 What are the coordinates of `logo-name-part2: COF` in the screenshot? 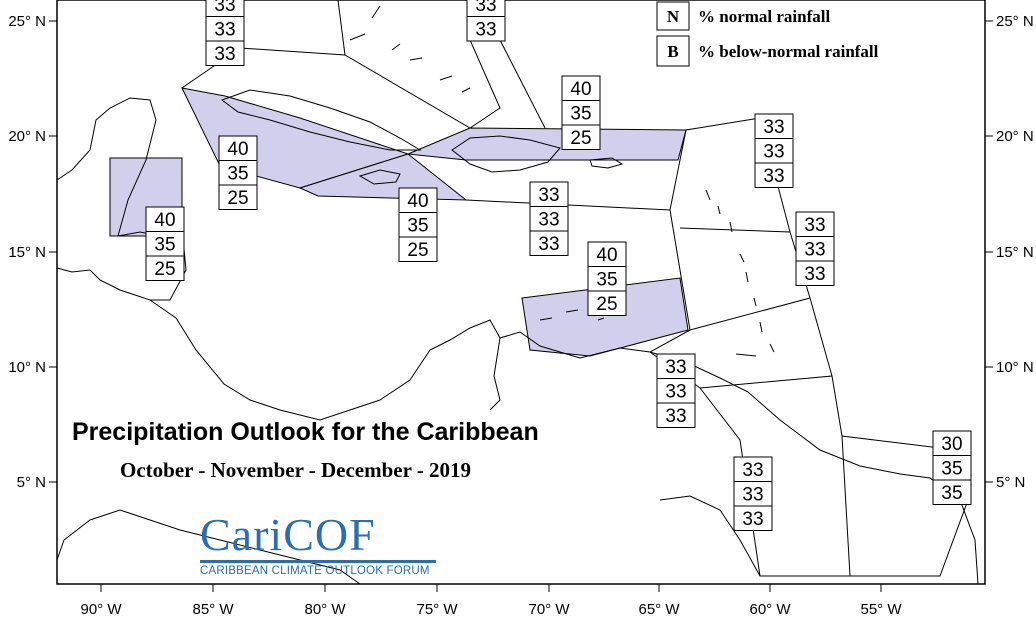 It's located at (329, 534).